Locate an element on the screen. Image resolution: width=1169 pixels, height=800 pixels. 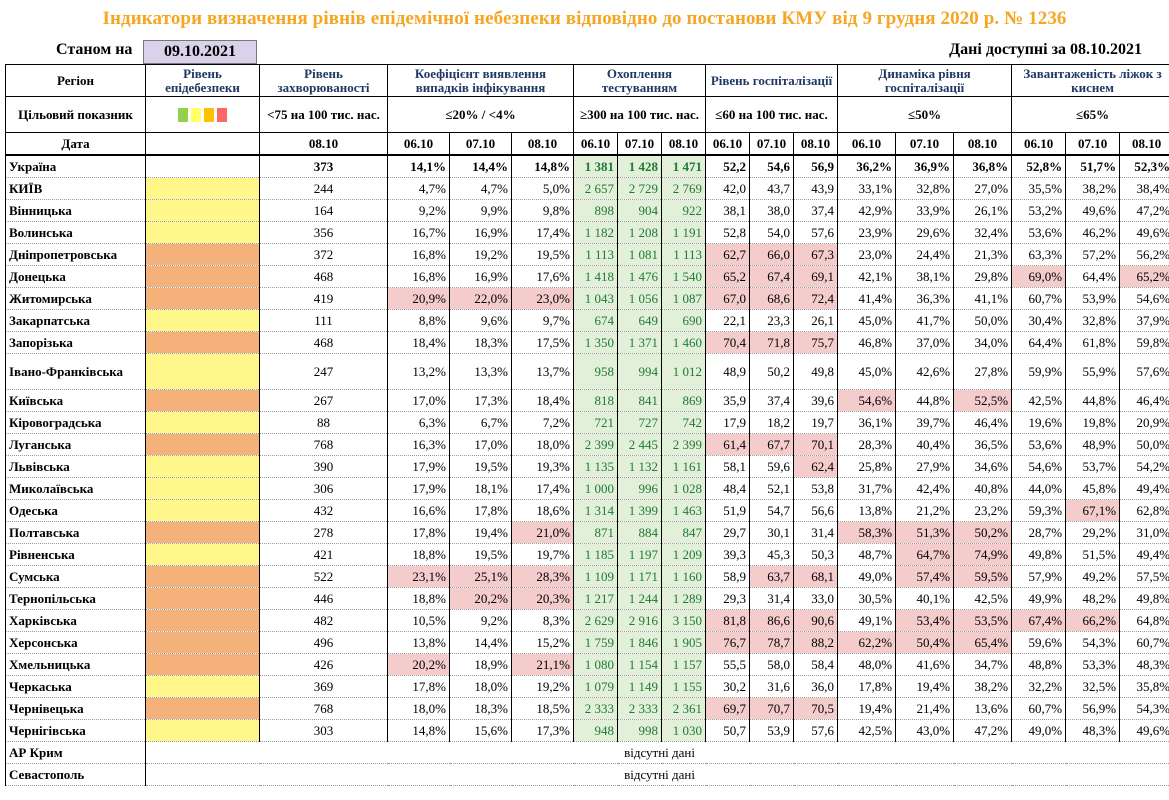
region-name: Хмельницька is located at coordinates (75, 664).